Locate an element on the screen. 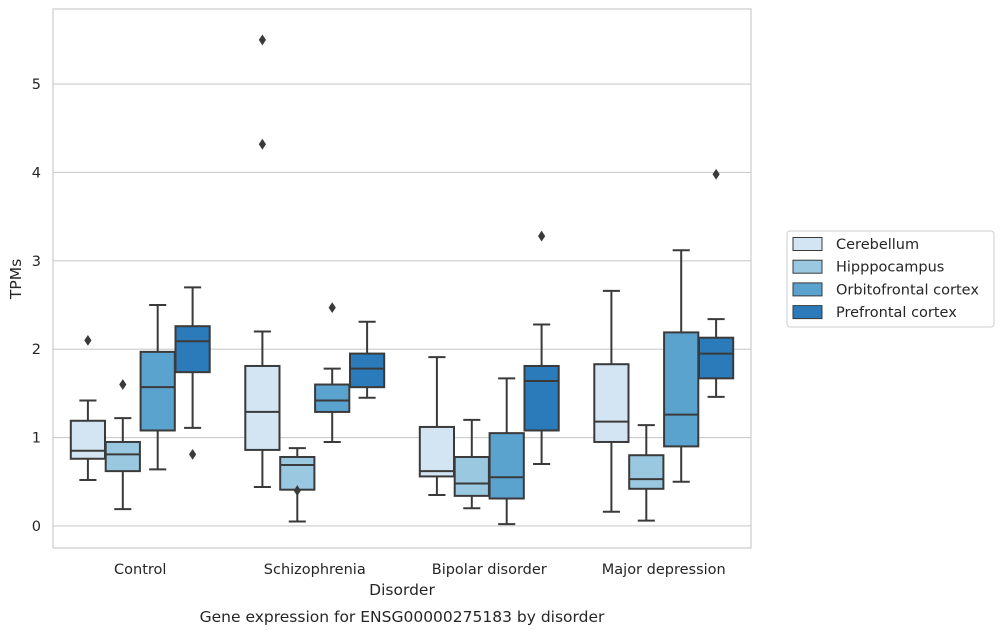  legend-label: Orbitofrontal cortex is located at coordinates (907, 290).